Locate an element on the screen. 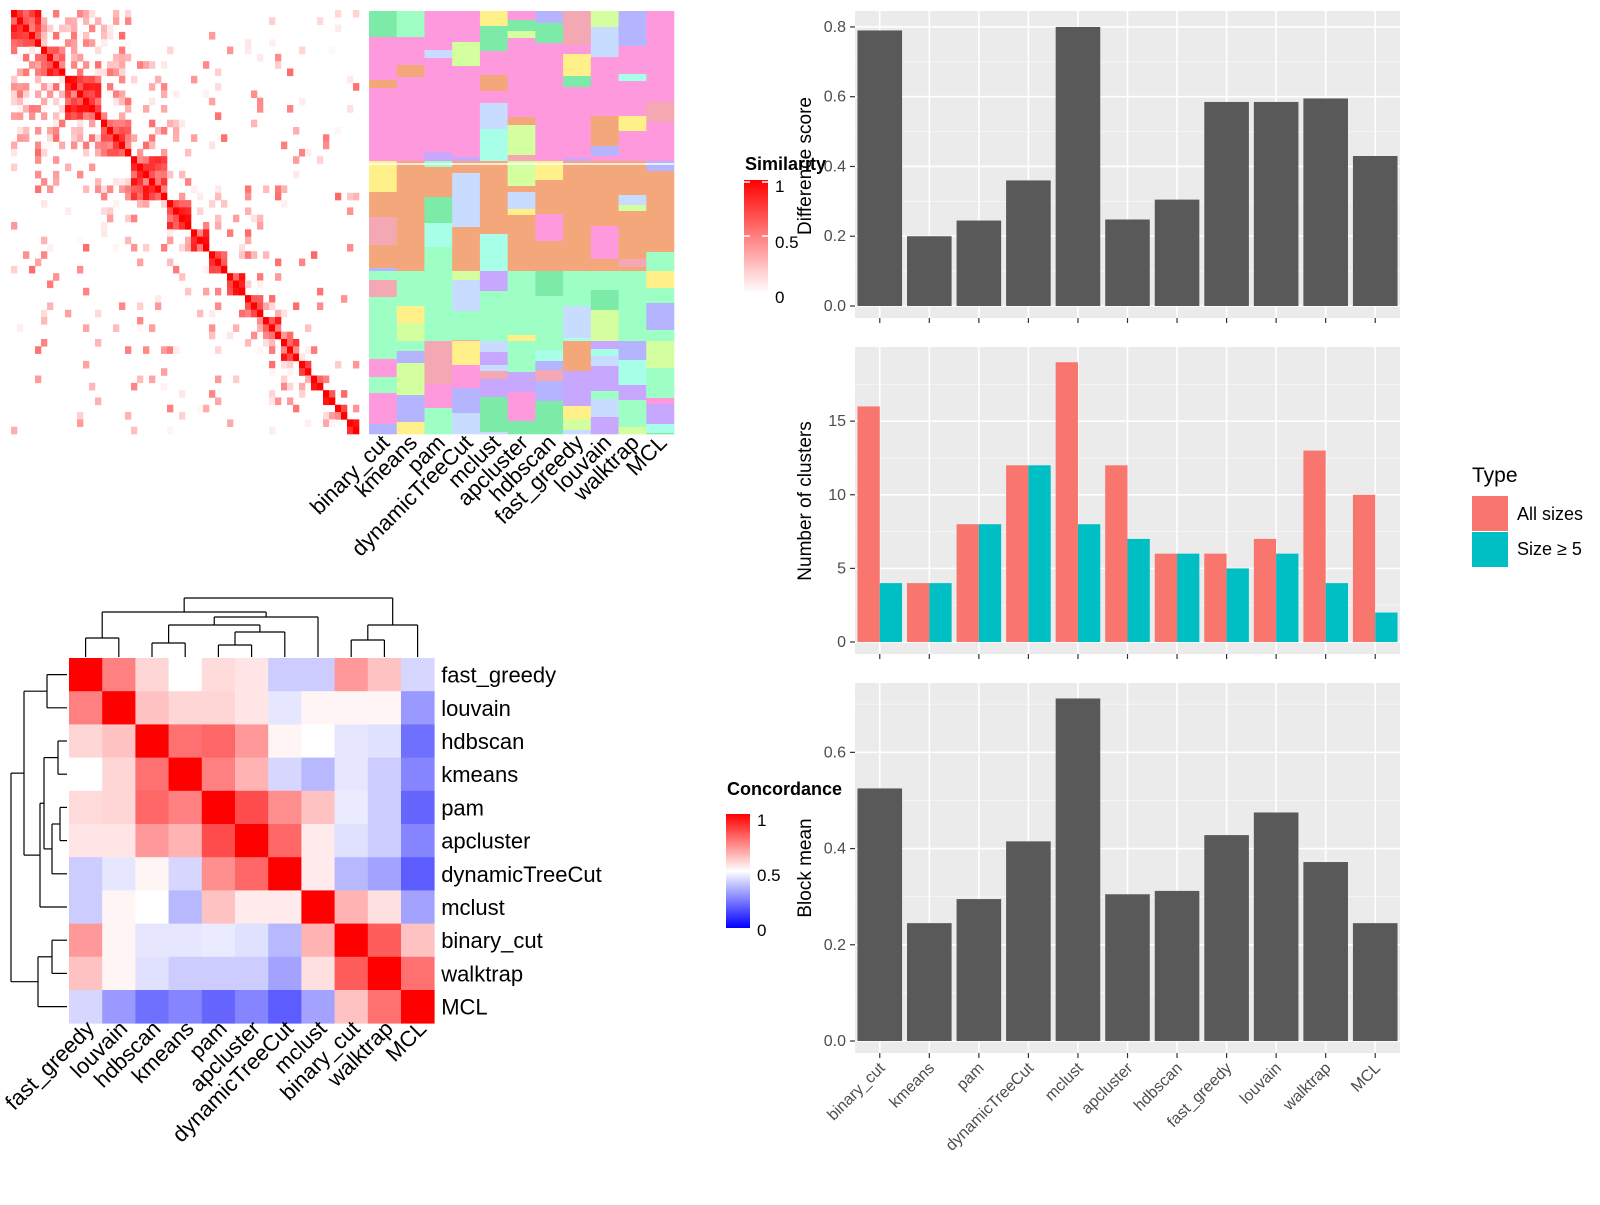 This screenshot has width=1600, height=1205. concordance-row-label: kmeans is located at coordinates (479, 774).